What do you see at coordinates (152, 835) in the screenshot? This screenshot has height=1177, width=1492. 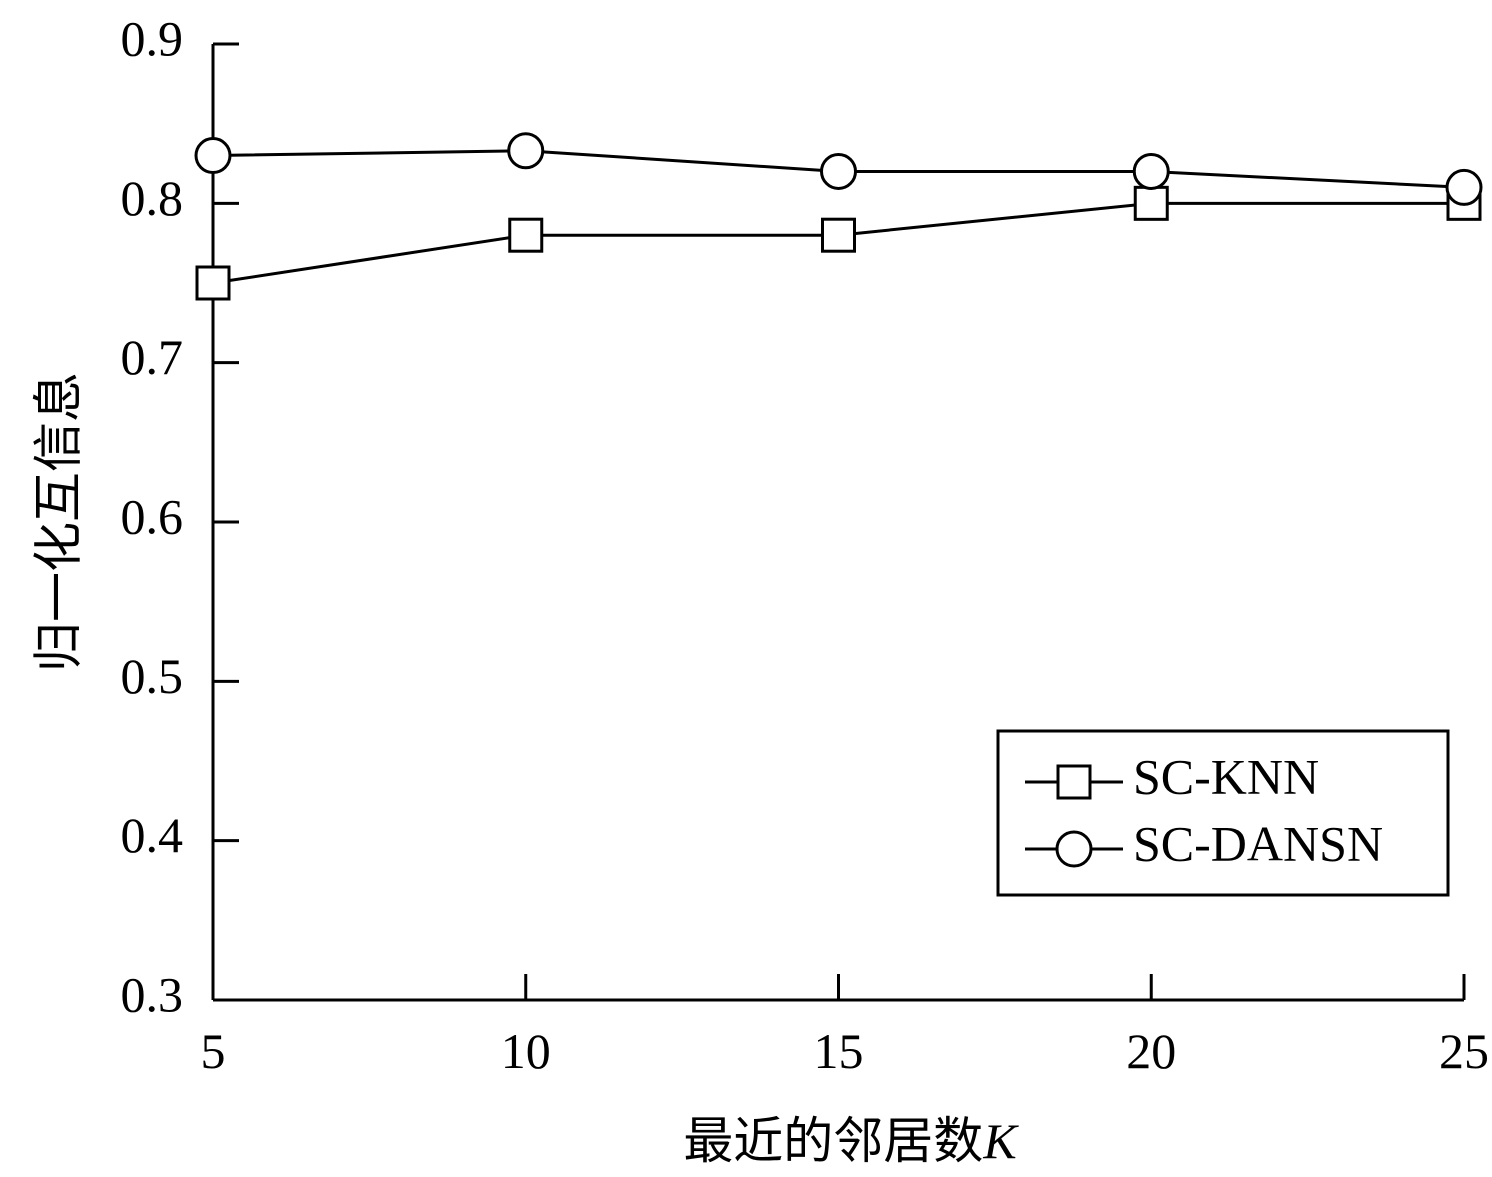 I see `y-tick-label: 0.4` at bounding box center [152, 835].